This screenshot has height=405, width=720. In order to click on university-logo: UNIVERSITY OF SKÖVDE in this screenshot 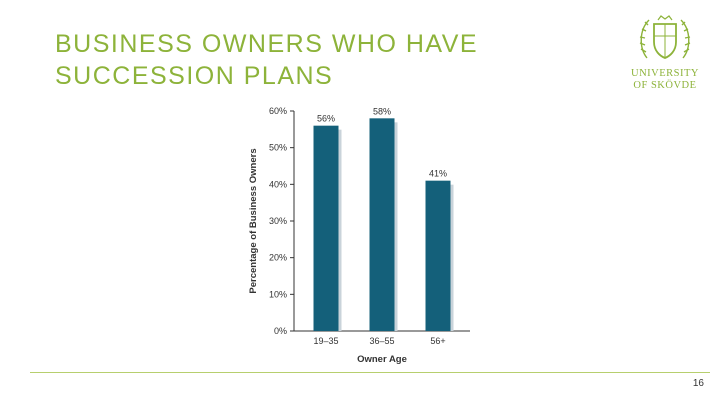, I will do `click(665, 54)`.